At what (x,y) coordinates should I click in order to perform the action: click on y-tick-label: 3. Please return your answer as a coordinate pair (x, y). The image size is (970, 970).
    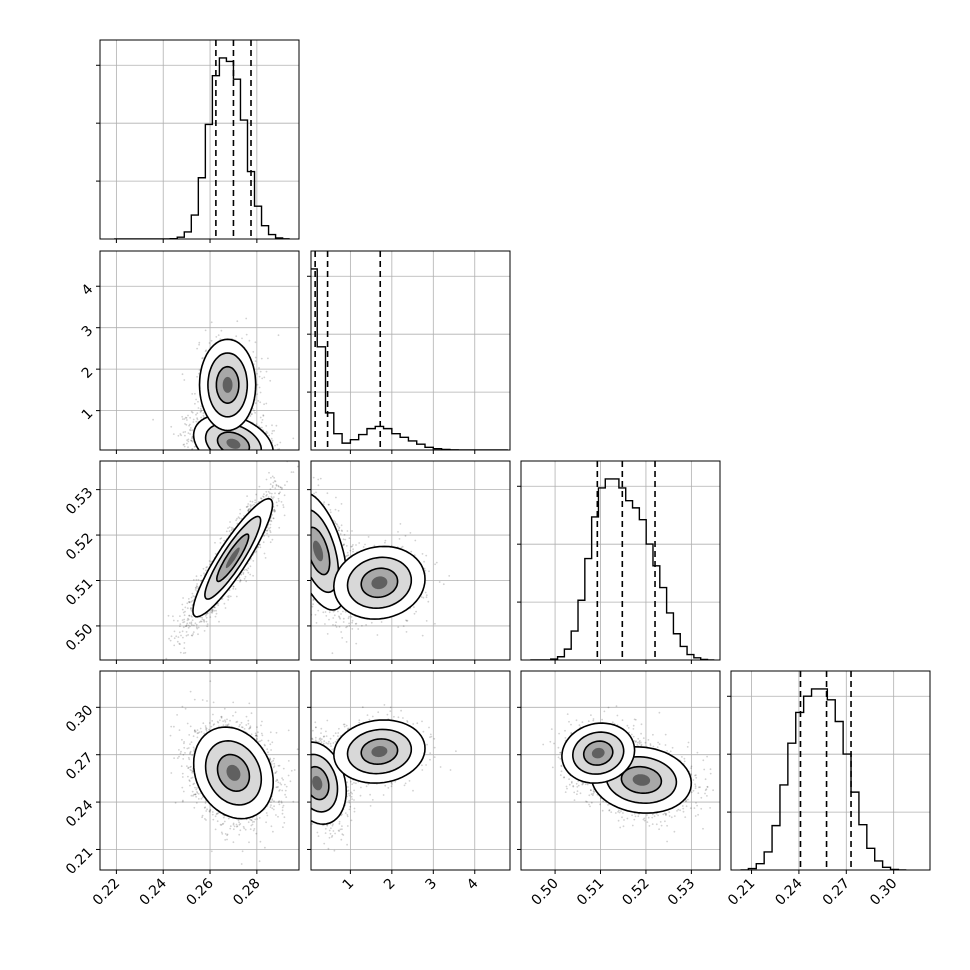
    Looking at the image, I should click on (88, 332).